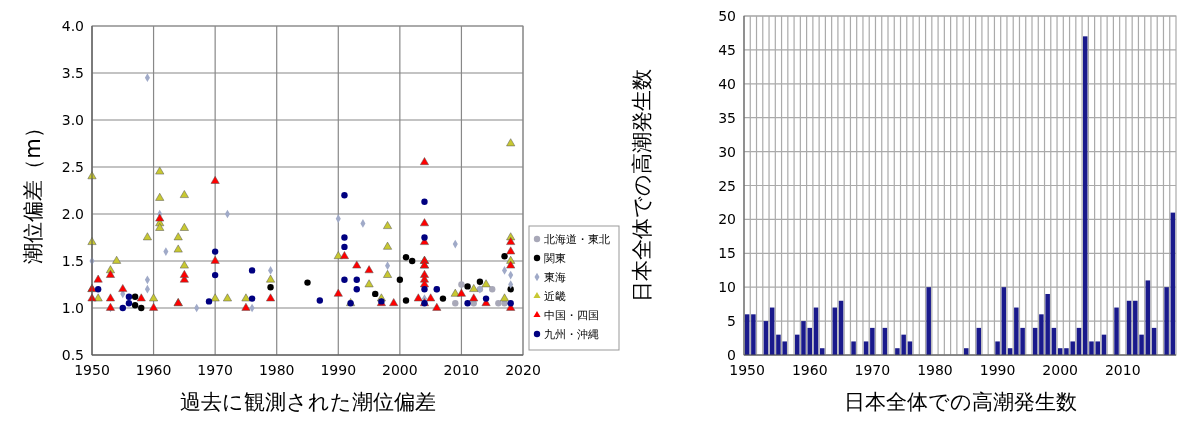 The width and height of the screenshot is (1187, 423). What do you see at coordinates (727, 16) in the screenshot?
I see `y-tick-label: 50` at bounding box center [727, 16].